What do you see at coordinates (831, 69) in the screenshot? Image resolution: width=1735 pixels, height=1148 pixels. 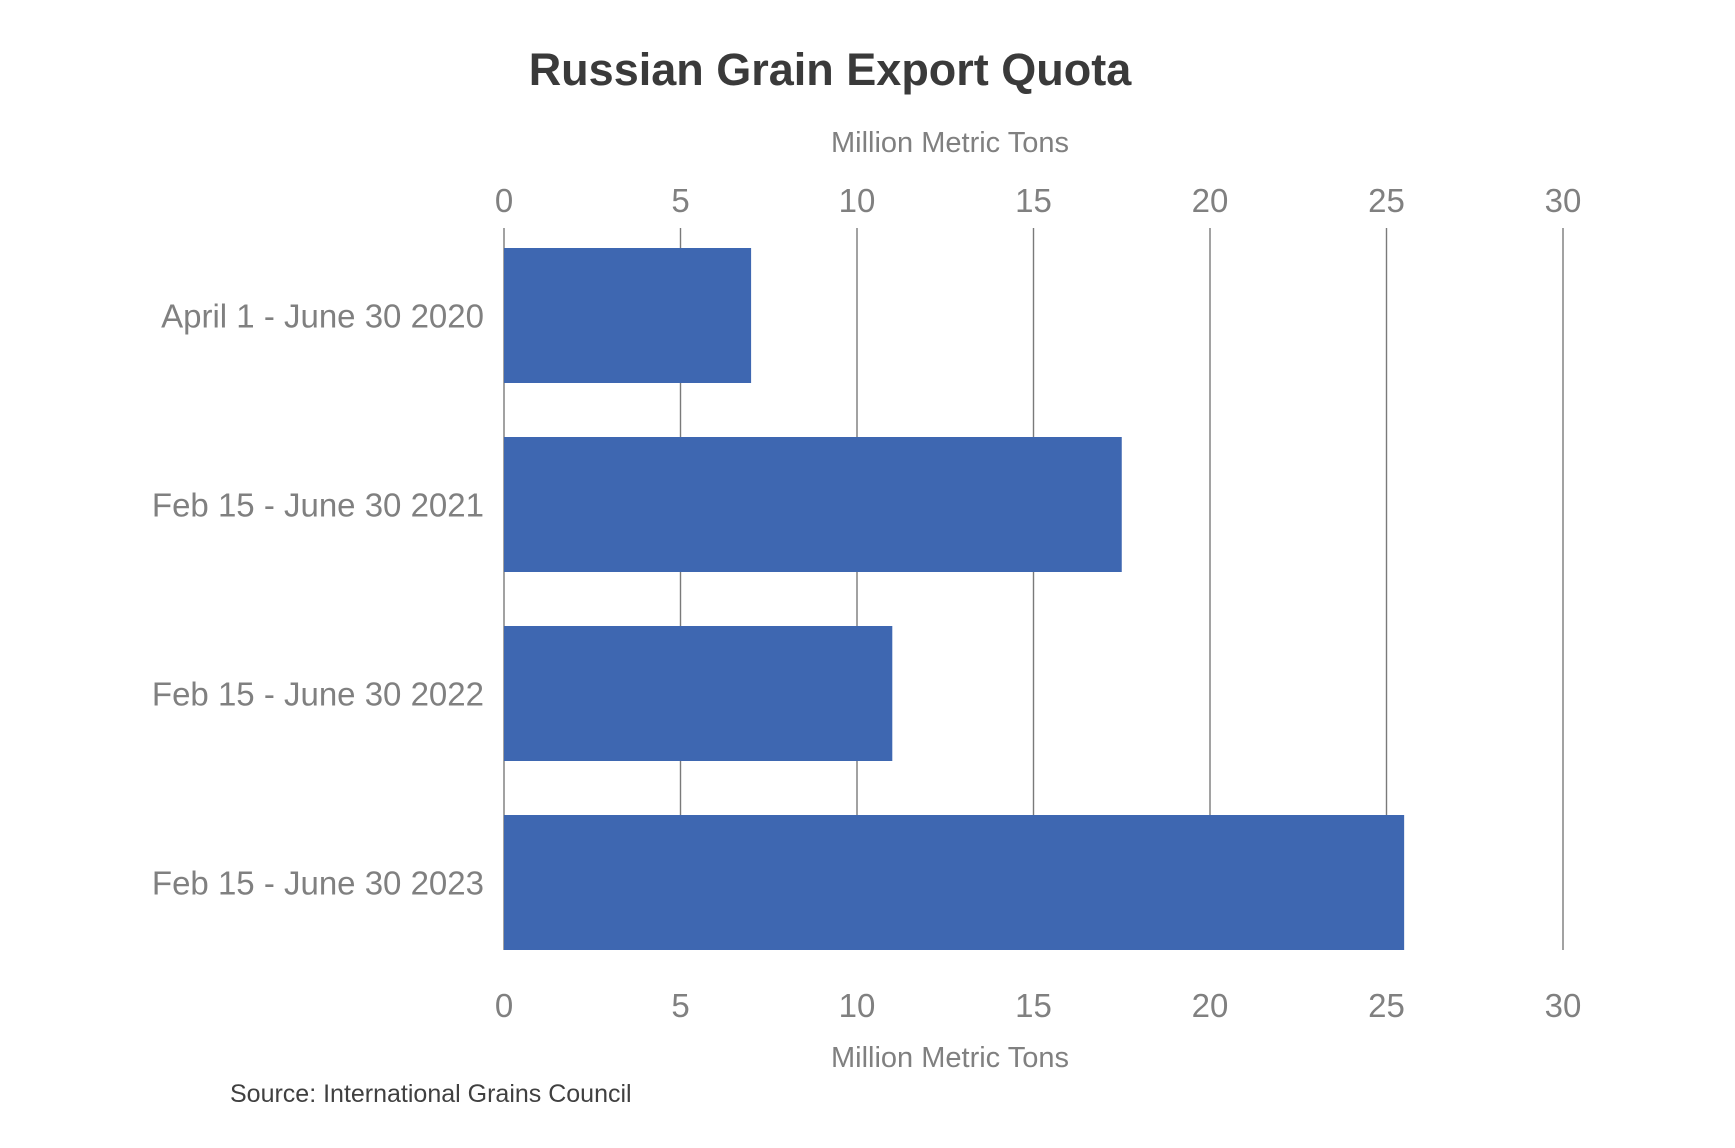 I see `chart-title: Russian Grain Export Quota` at bounding box center [831, 69].